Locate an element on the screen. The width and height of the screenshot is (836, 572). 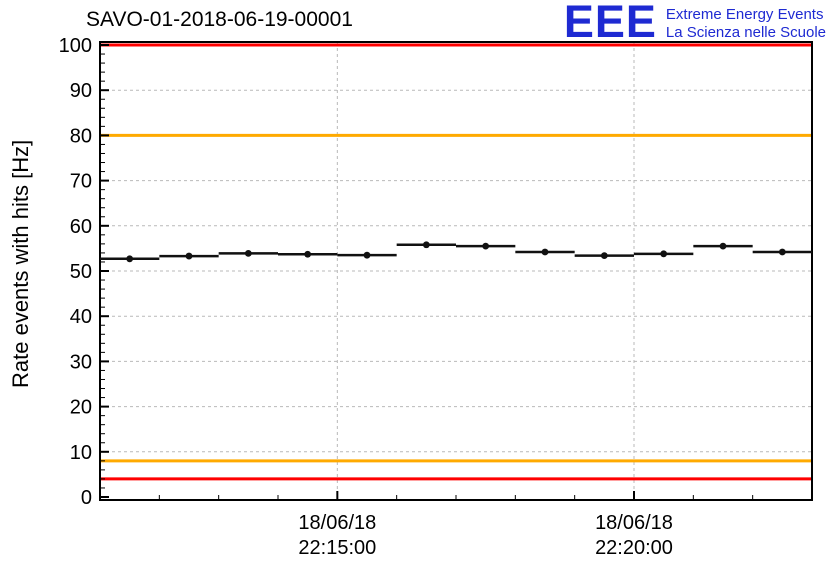
y-tick-label: 100 is located at coordinates (75, 46).